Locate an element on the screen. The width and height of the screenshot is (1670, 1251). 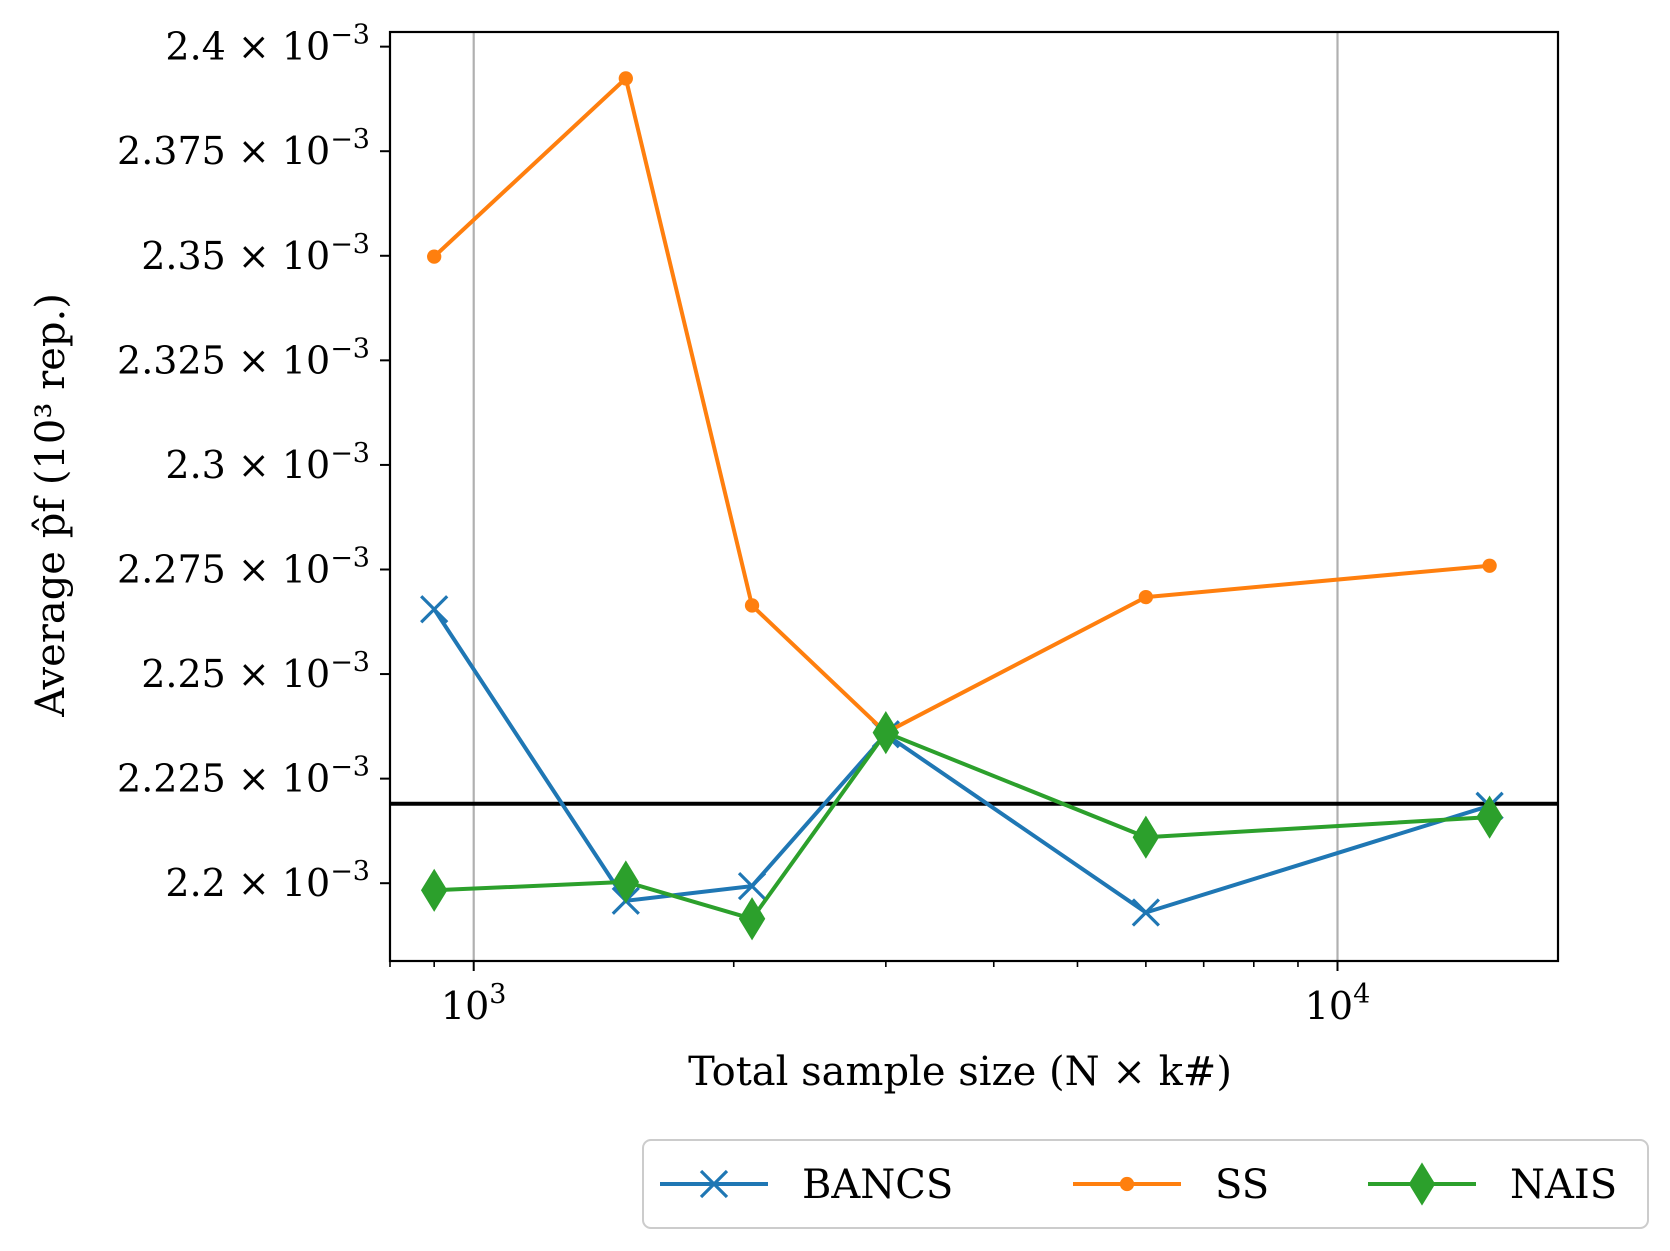
series-line is located at coordinates (962, 825).